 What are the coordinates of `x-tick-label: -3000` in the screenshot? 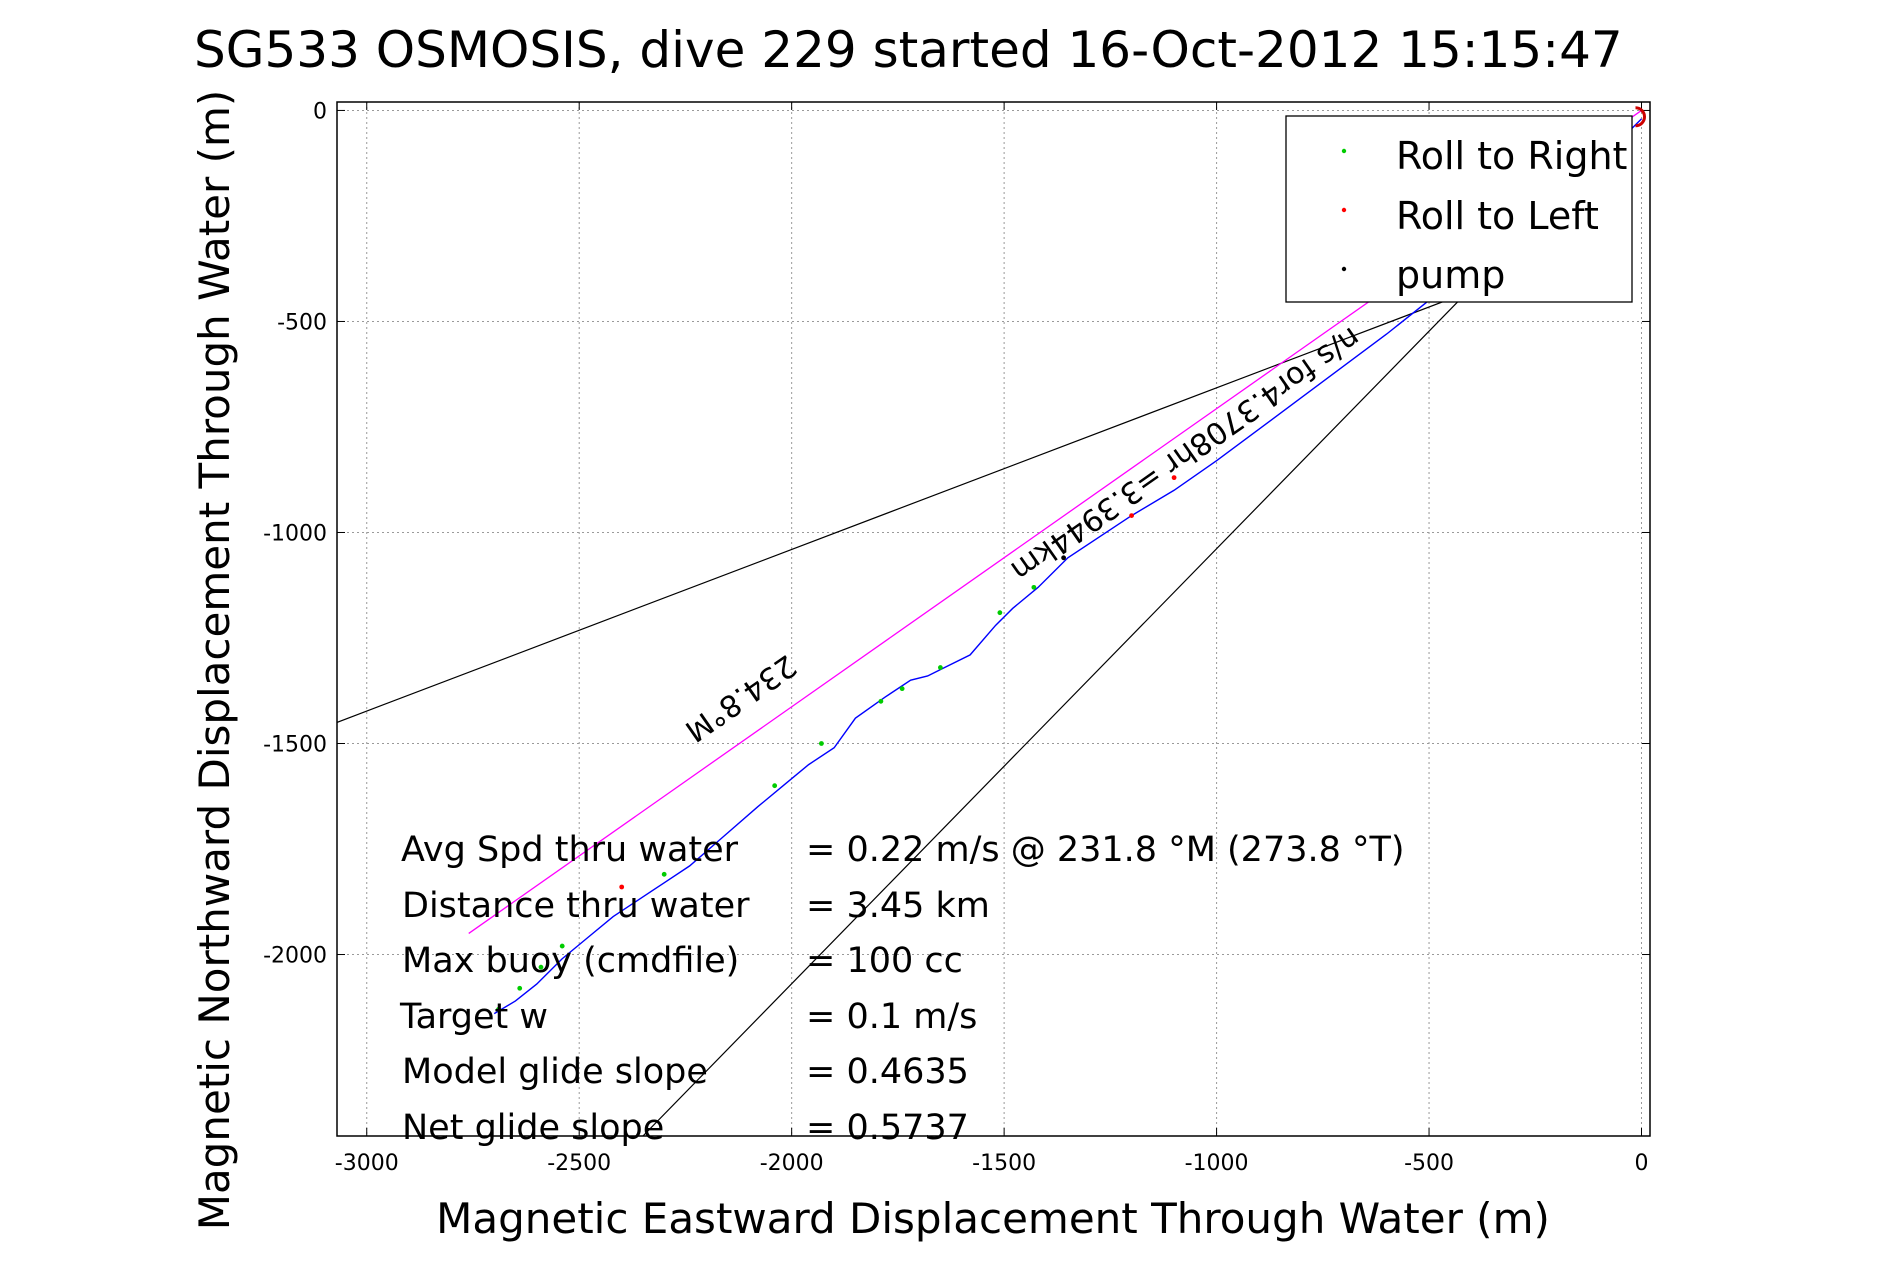 It's located at (367, 1163).